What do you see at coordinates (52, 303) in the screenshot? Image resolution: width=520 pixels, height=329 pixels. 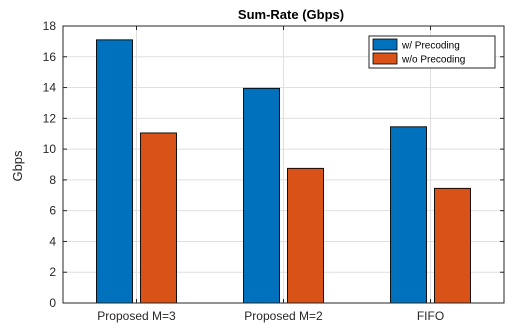 I see `y-tick-label: 0` at bounding box center [52, 303].